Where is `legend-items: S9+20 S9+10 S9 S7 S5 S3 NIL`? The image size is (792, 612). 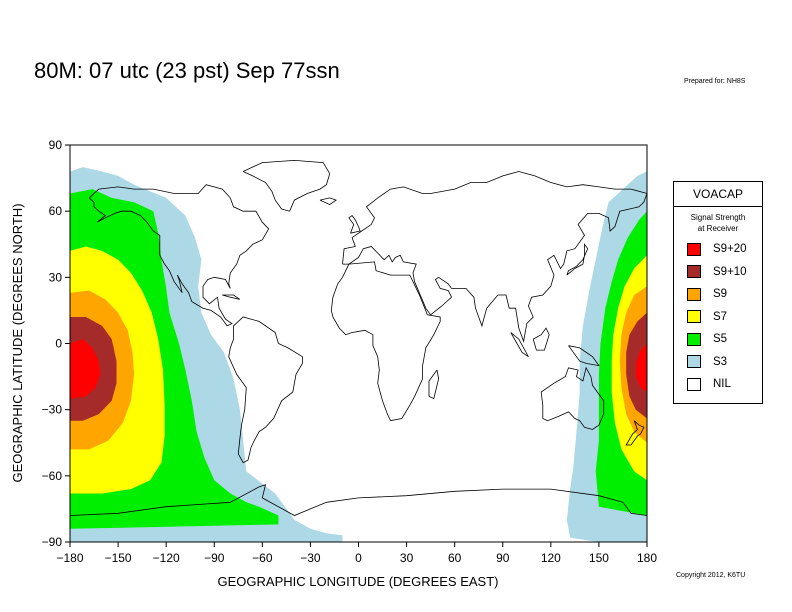 legend-items: S9+20 S9+10 S9 S7 S5 S3 NIL is located at coordinates (718, 317).